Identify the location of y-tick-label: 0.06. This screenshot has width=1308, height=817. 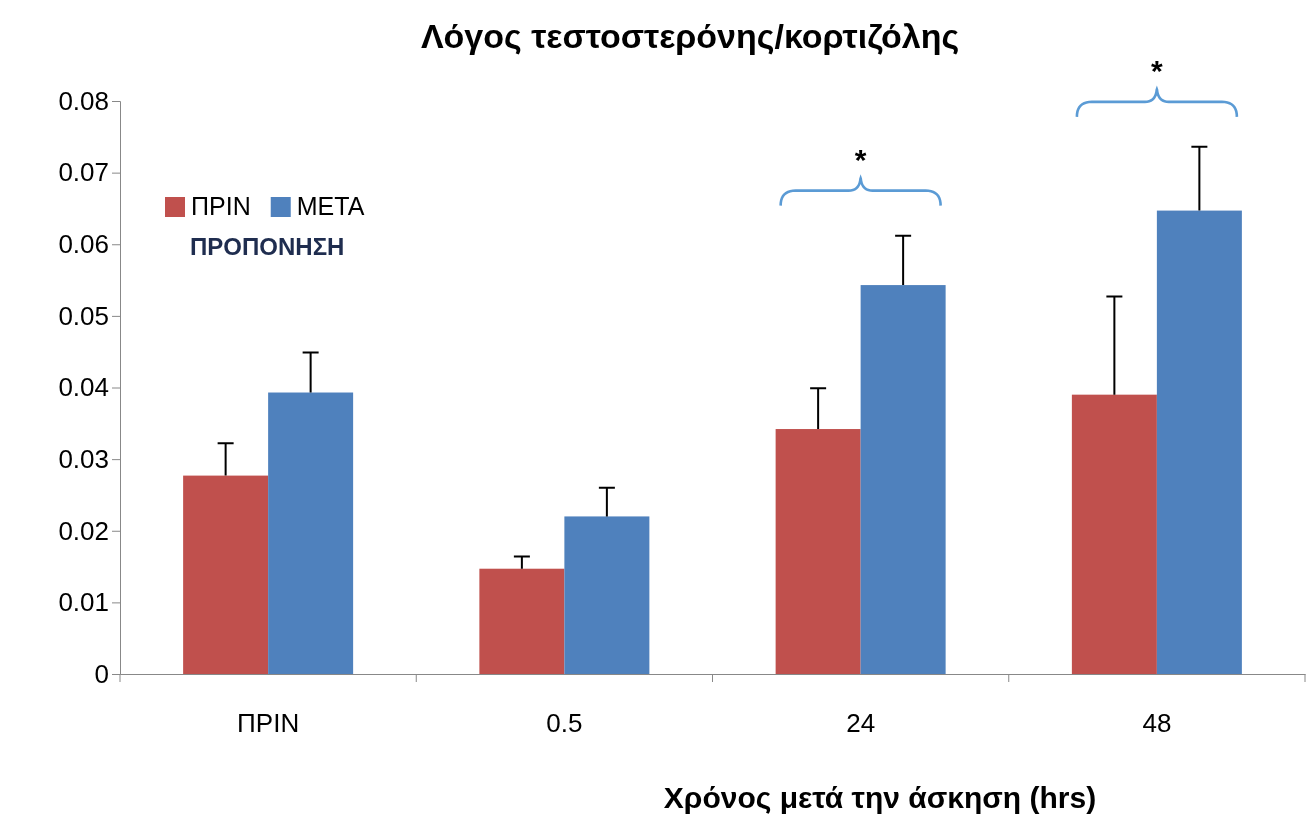
(83, 244).